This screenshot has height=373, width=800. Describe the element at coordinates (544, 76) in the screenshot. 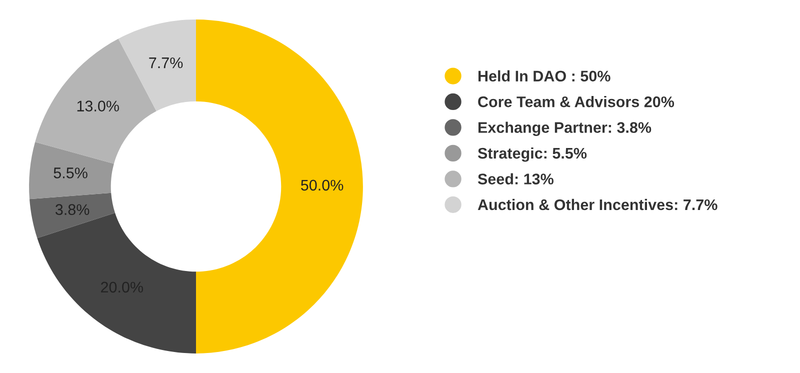

I see `legend-label: Held In DAO : 50%` at that location.